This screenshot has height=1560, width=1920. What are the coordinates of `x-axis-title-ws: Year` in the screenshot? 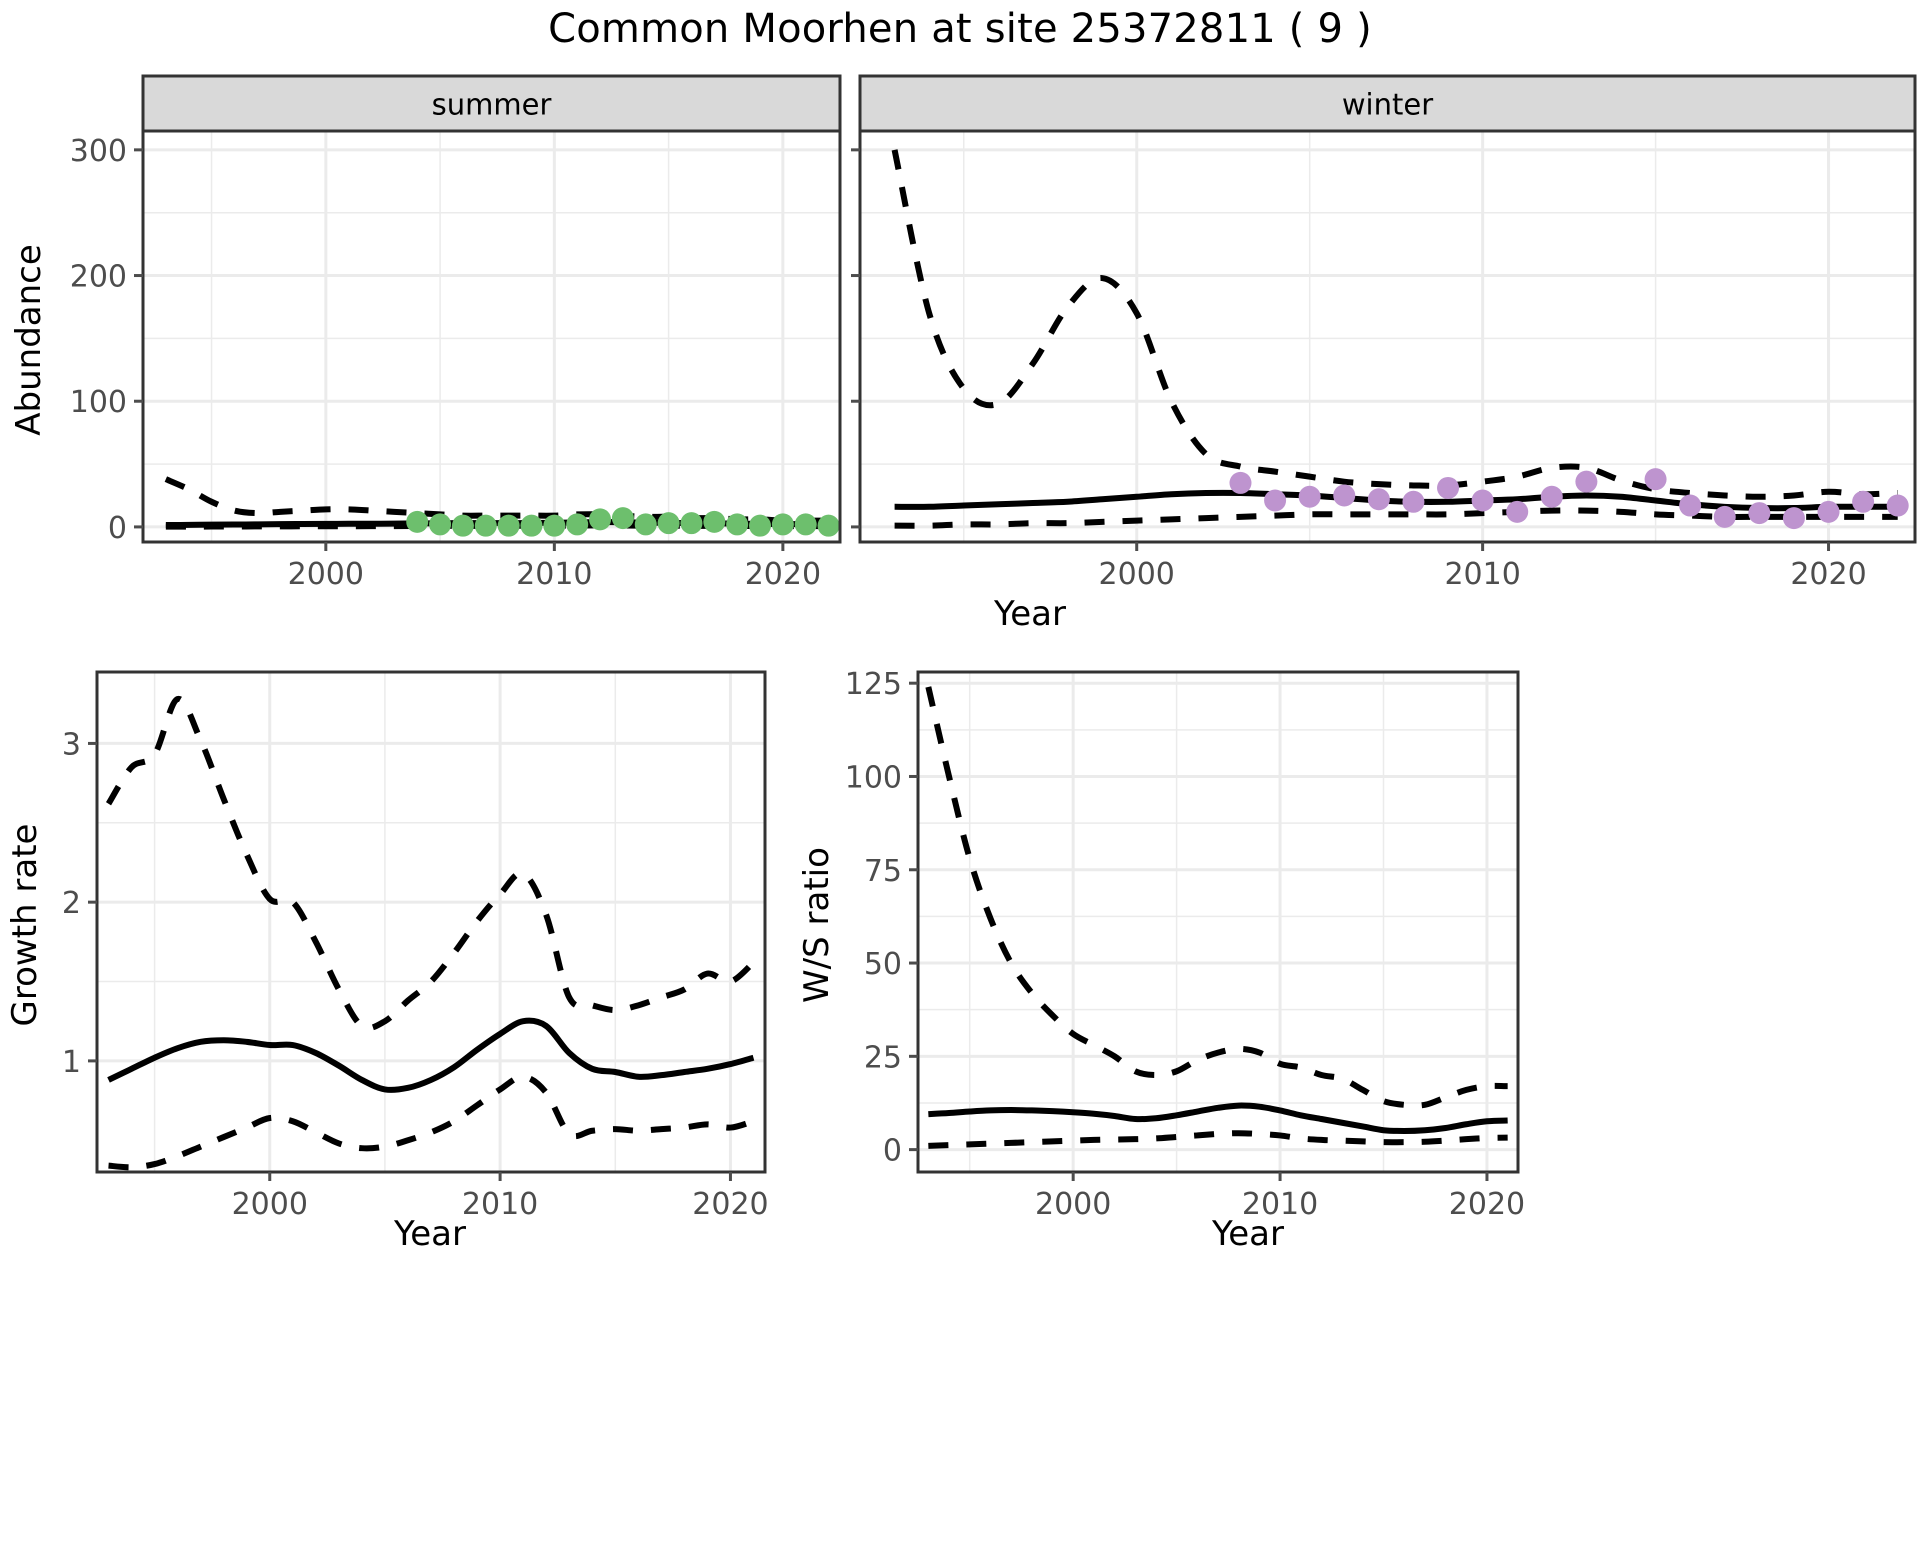 It's located at (1247, 1234).